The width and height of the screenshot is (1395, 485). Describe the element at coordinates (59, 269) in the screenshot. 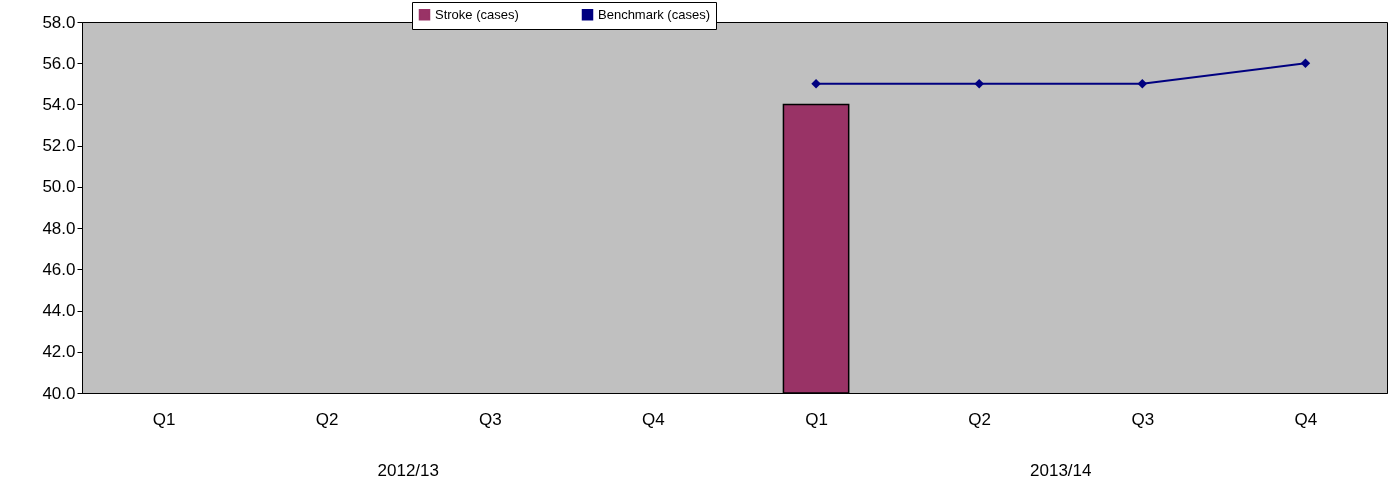

I see `y-tick-label: 46.0` at that location.